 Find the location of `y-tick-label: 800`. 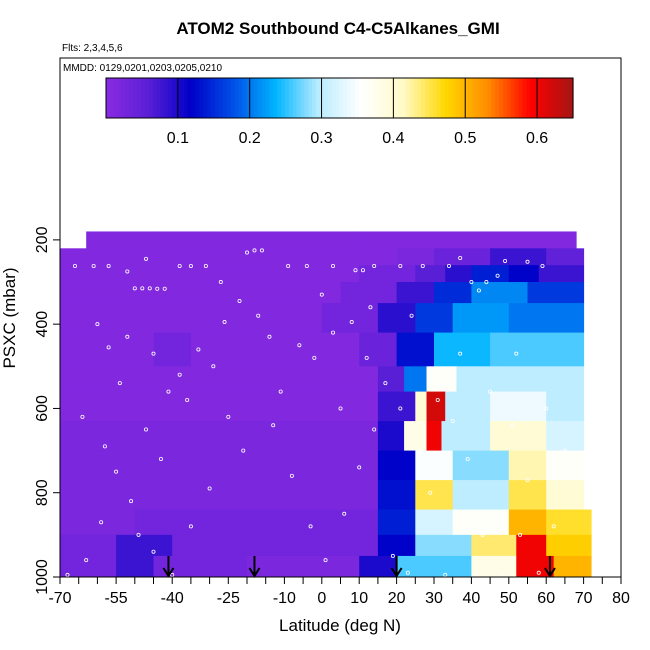

y-tick-label: 800 is located at coordinates (42, 492).